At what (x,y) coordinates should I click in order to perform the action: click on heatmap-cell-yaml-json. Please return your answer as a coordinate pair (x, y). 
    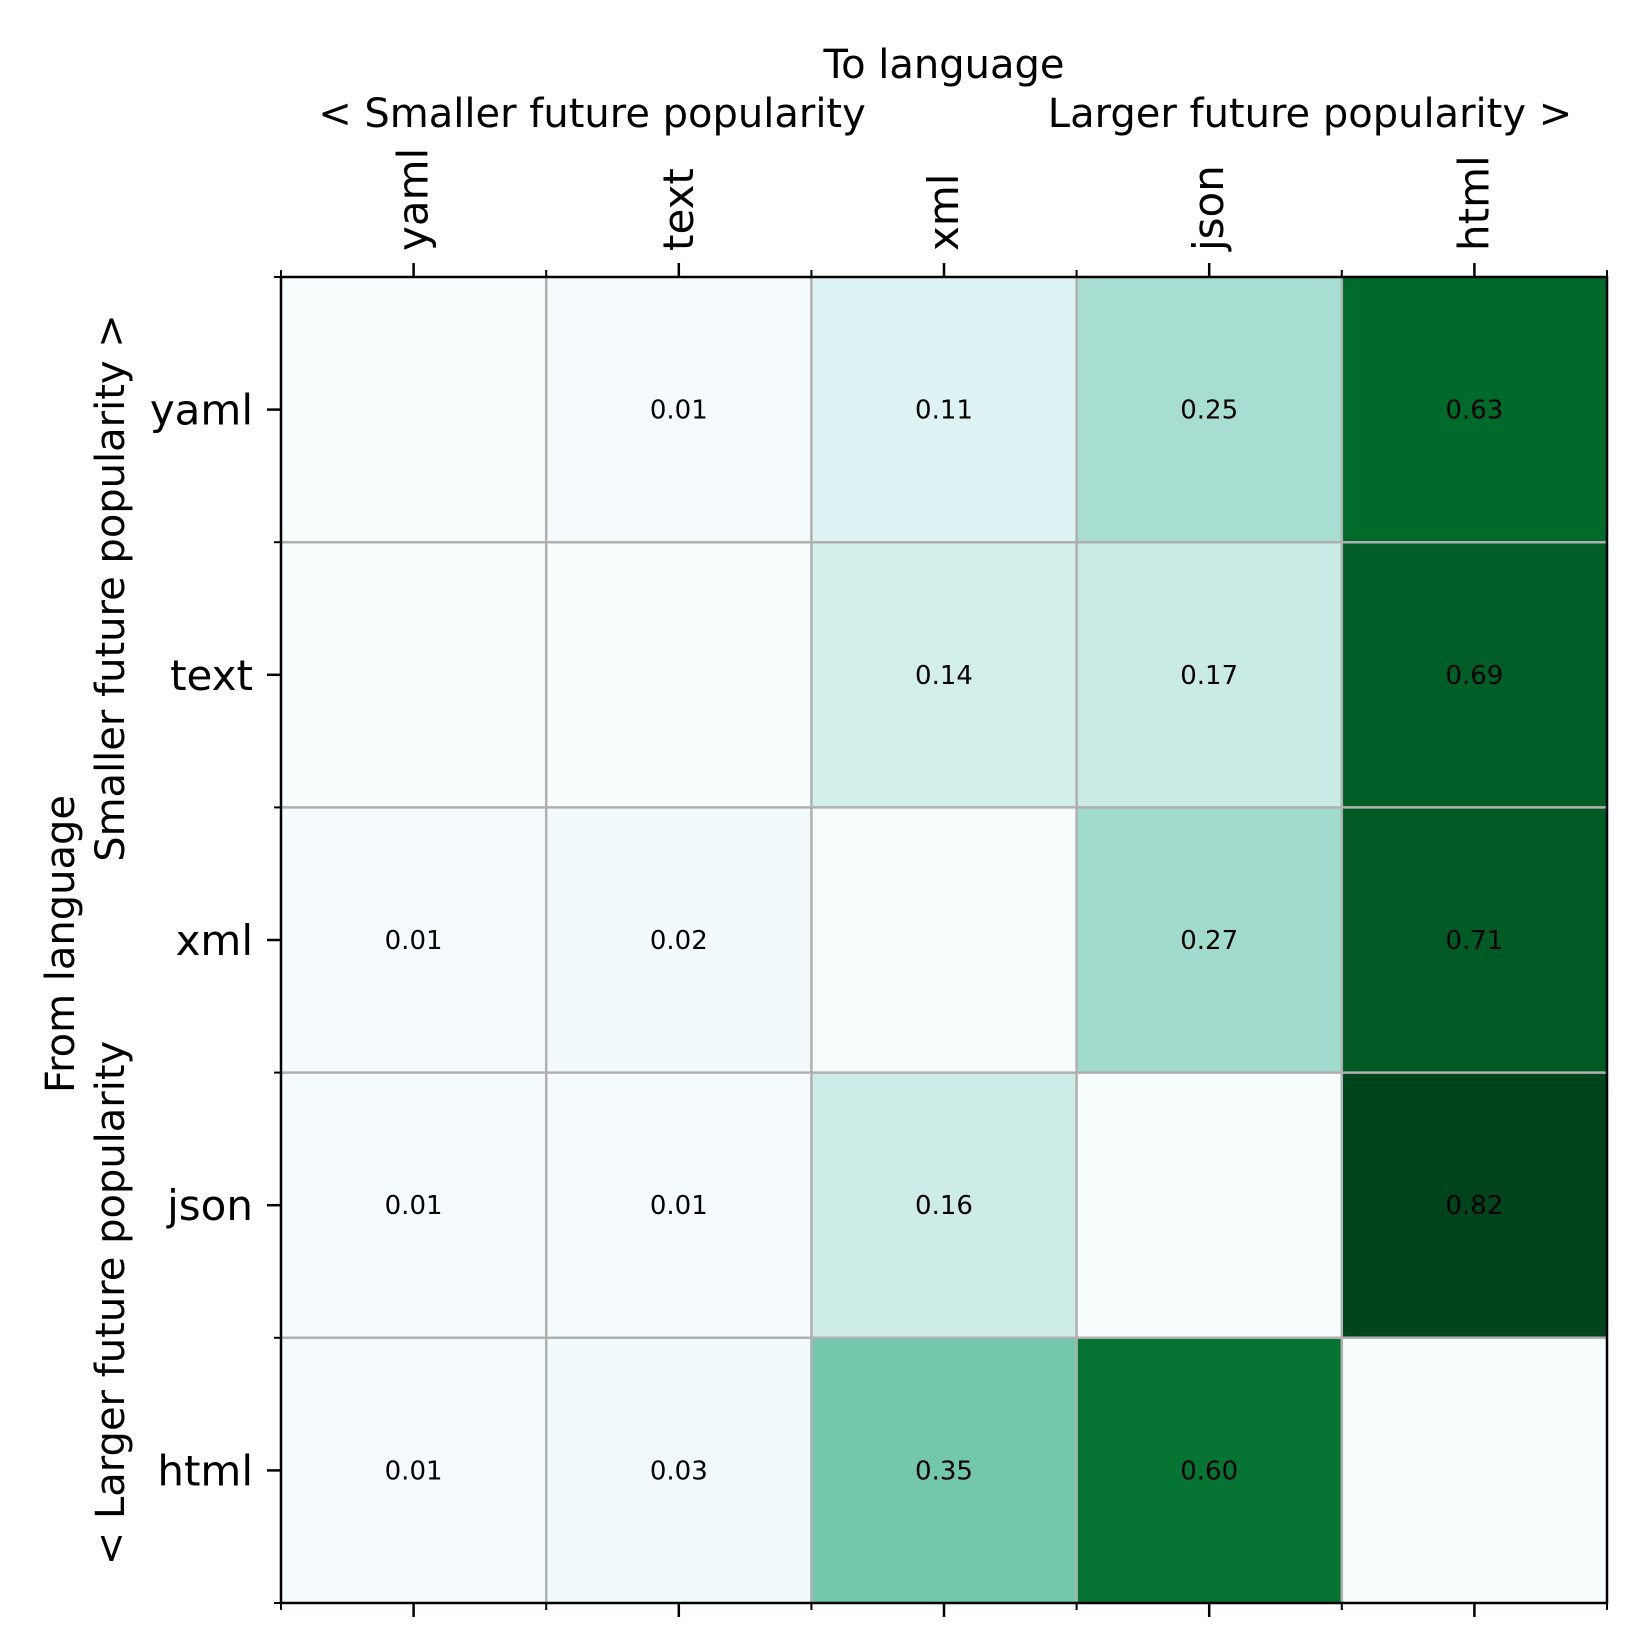
    Looking at the image, I should click on (1209, 410).